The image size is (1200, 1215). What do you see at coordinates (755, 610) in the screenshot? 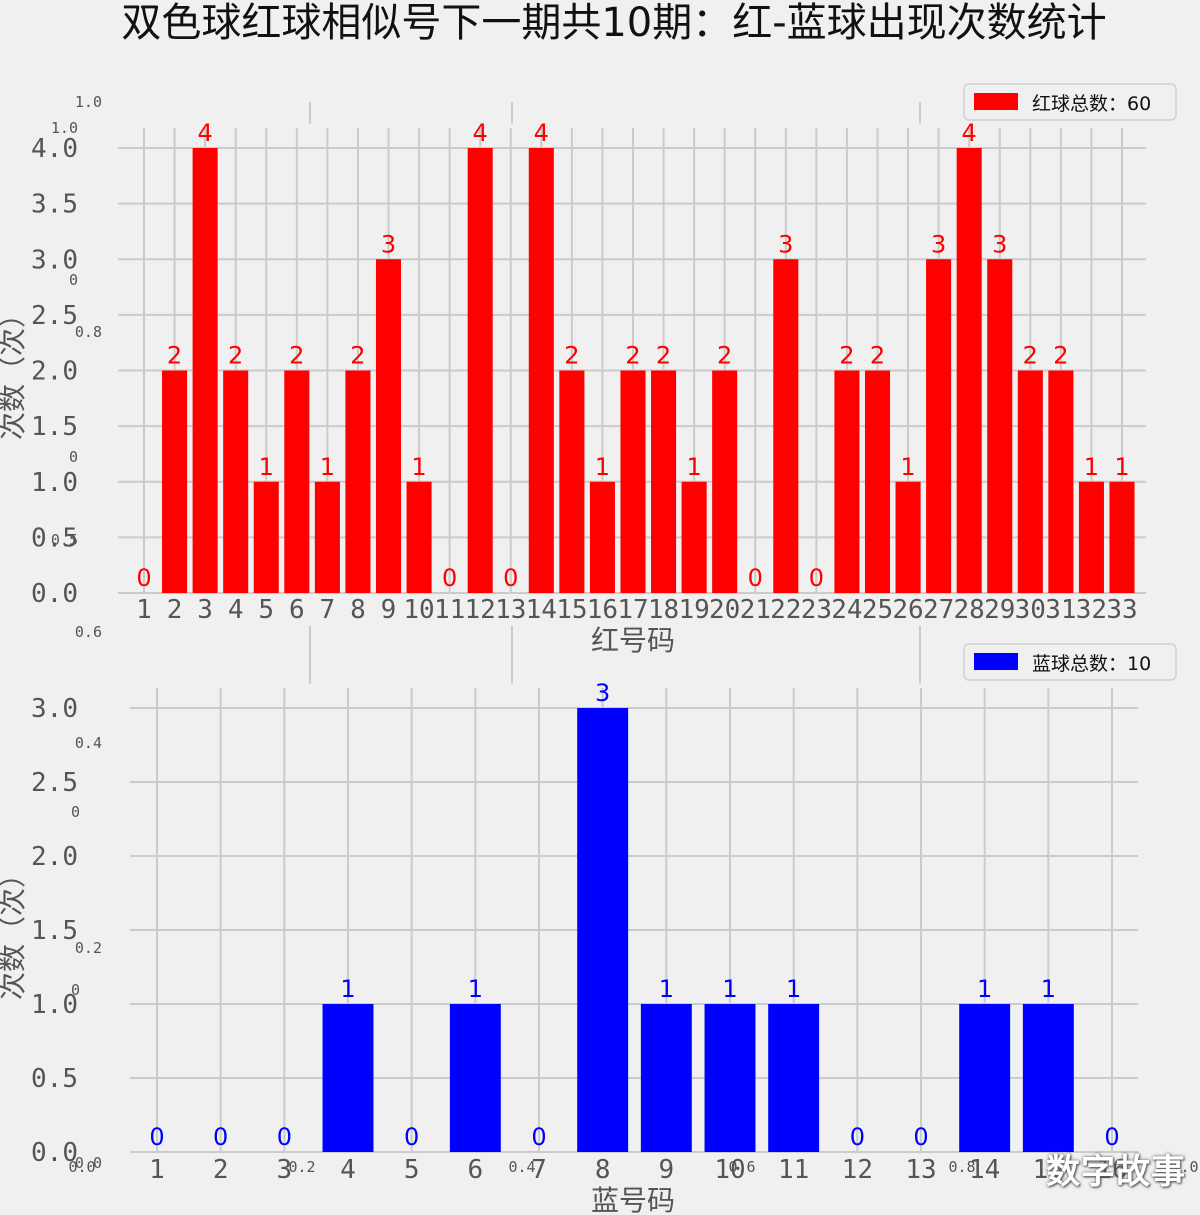
I see `x-tick-label: 21` at bounding box center [755, 610].